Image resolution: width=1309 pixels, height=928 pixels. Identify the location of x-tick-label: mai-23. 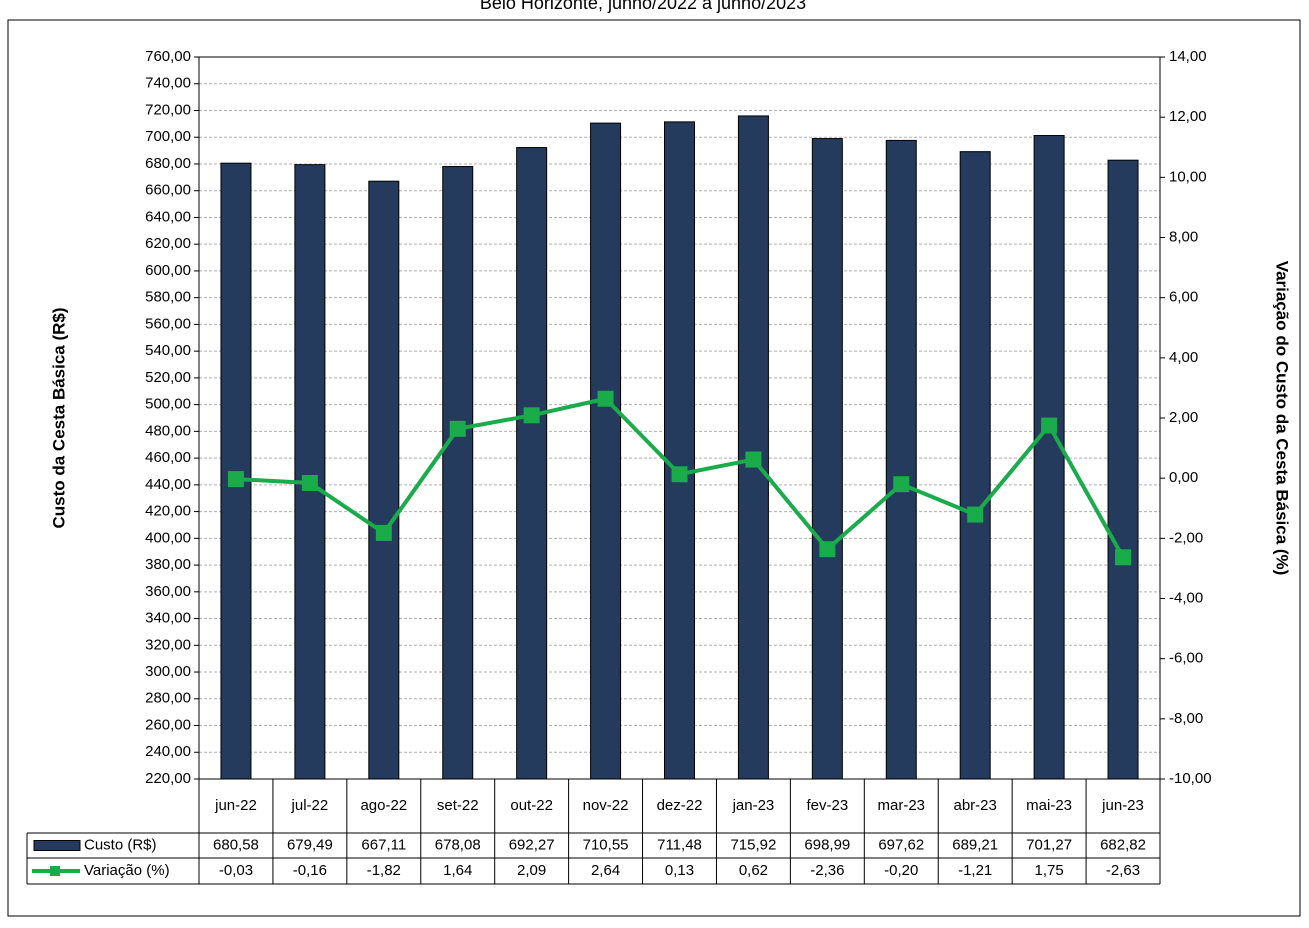
(1049, 805).